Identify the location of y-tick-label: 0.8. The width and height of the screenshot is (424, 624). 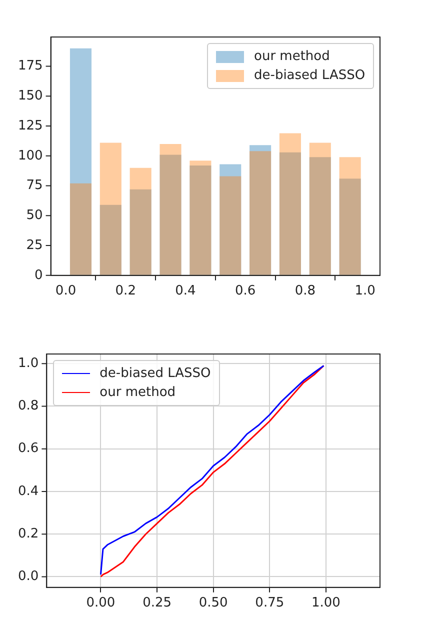
(28, 406).